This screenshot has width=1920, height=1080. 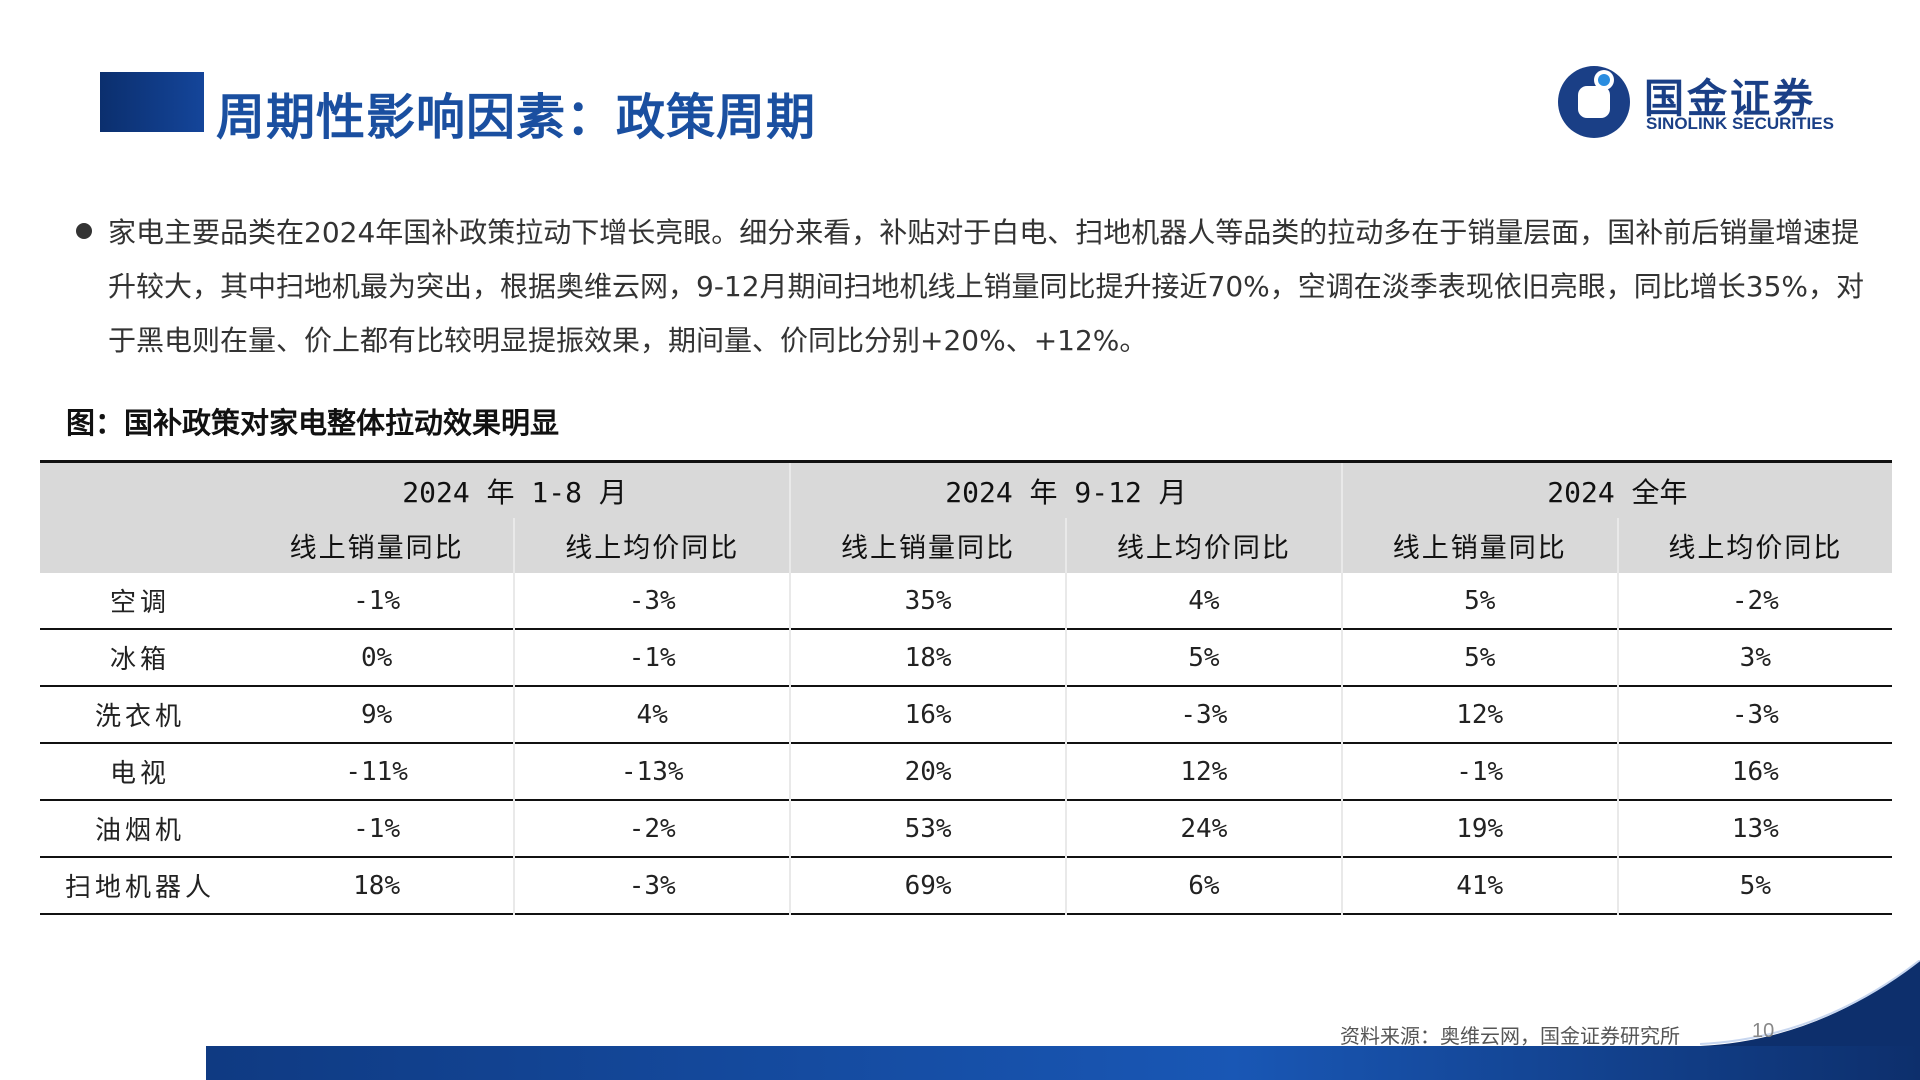 I want to click on group-header-1-8: 2024 年 1-8 月, so click(x=515, y=489).